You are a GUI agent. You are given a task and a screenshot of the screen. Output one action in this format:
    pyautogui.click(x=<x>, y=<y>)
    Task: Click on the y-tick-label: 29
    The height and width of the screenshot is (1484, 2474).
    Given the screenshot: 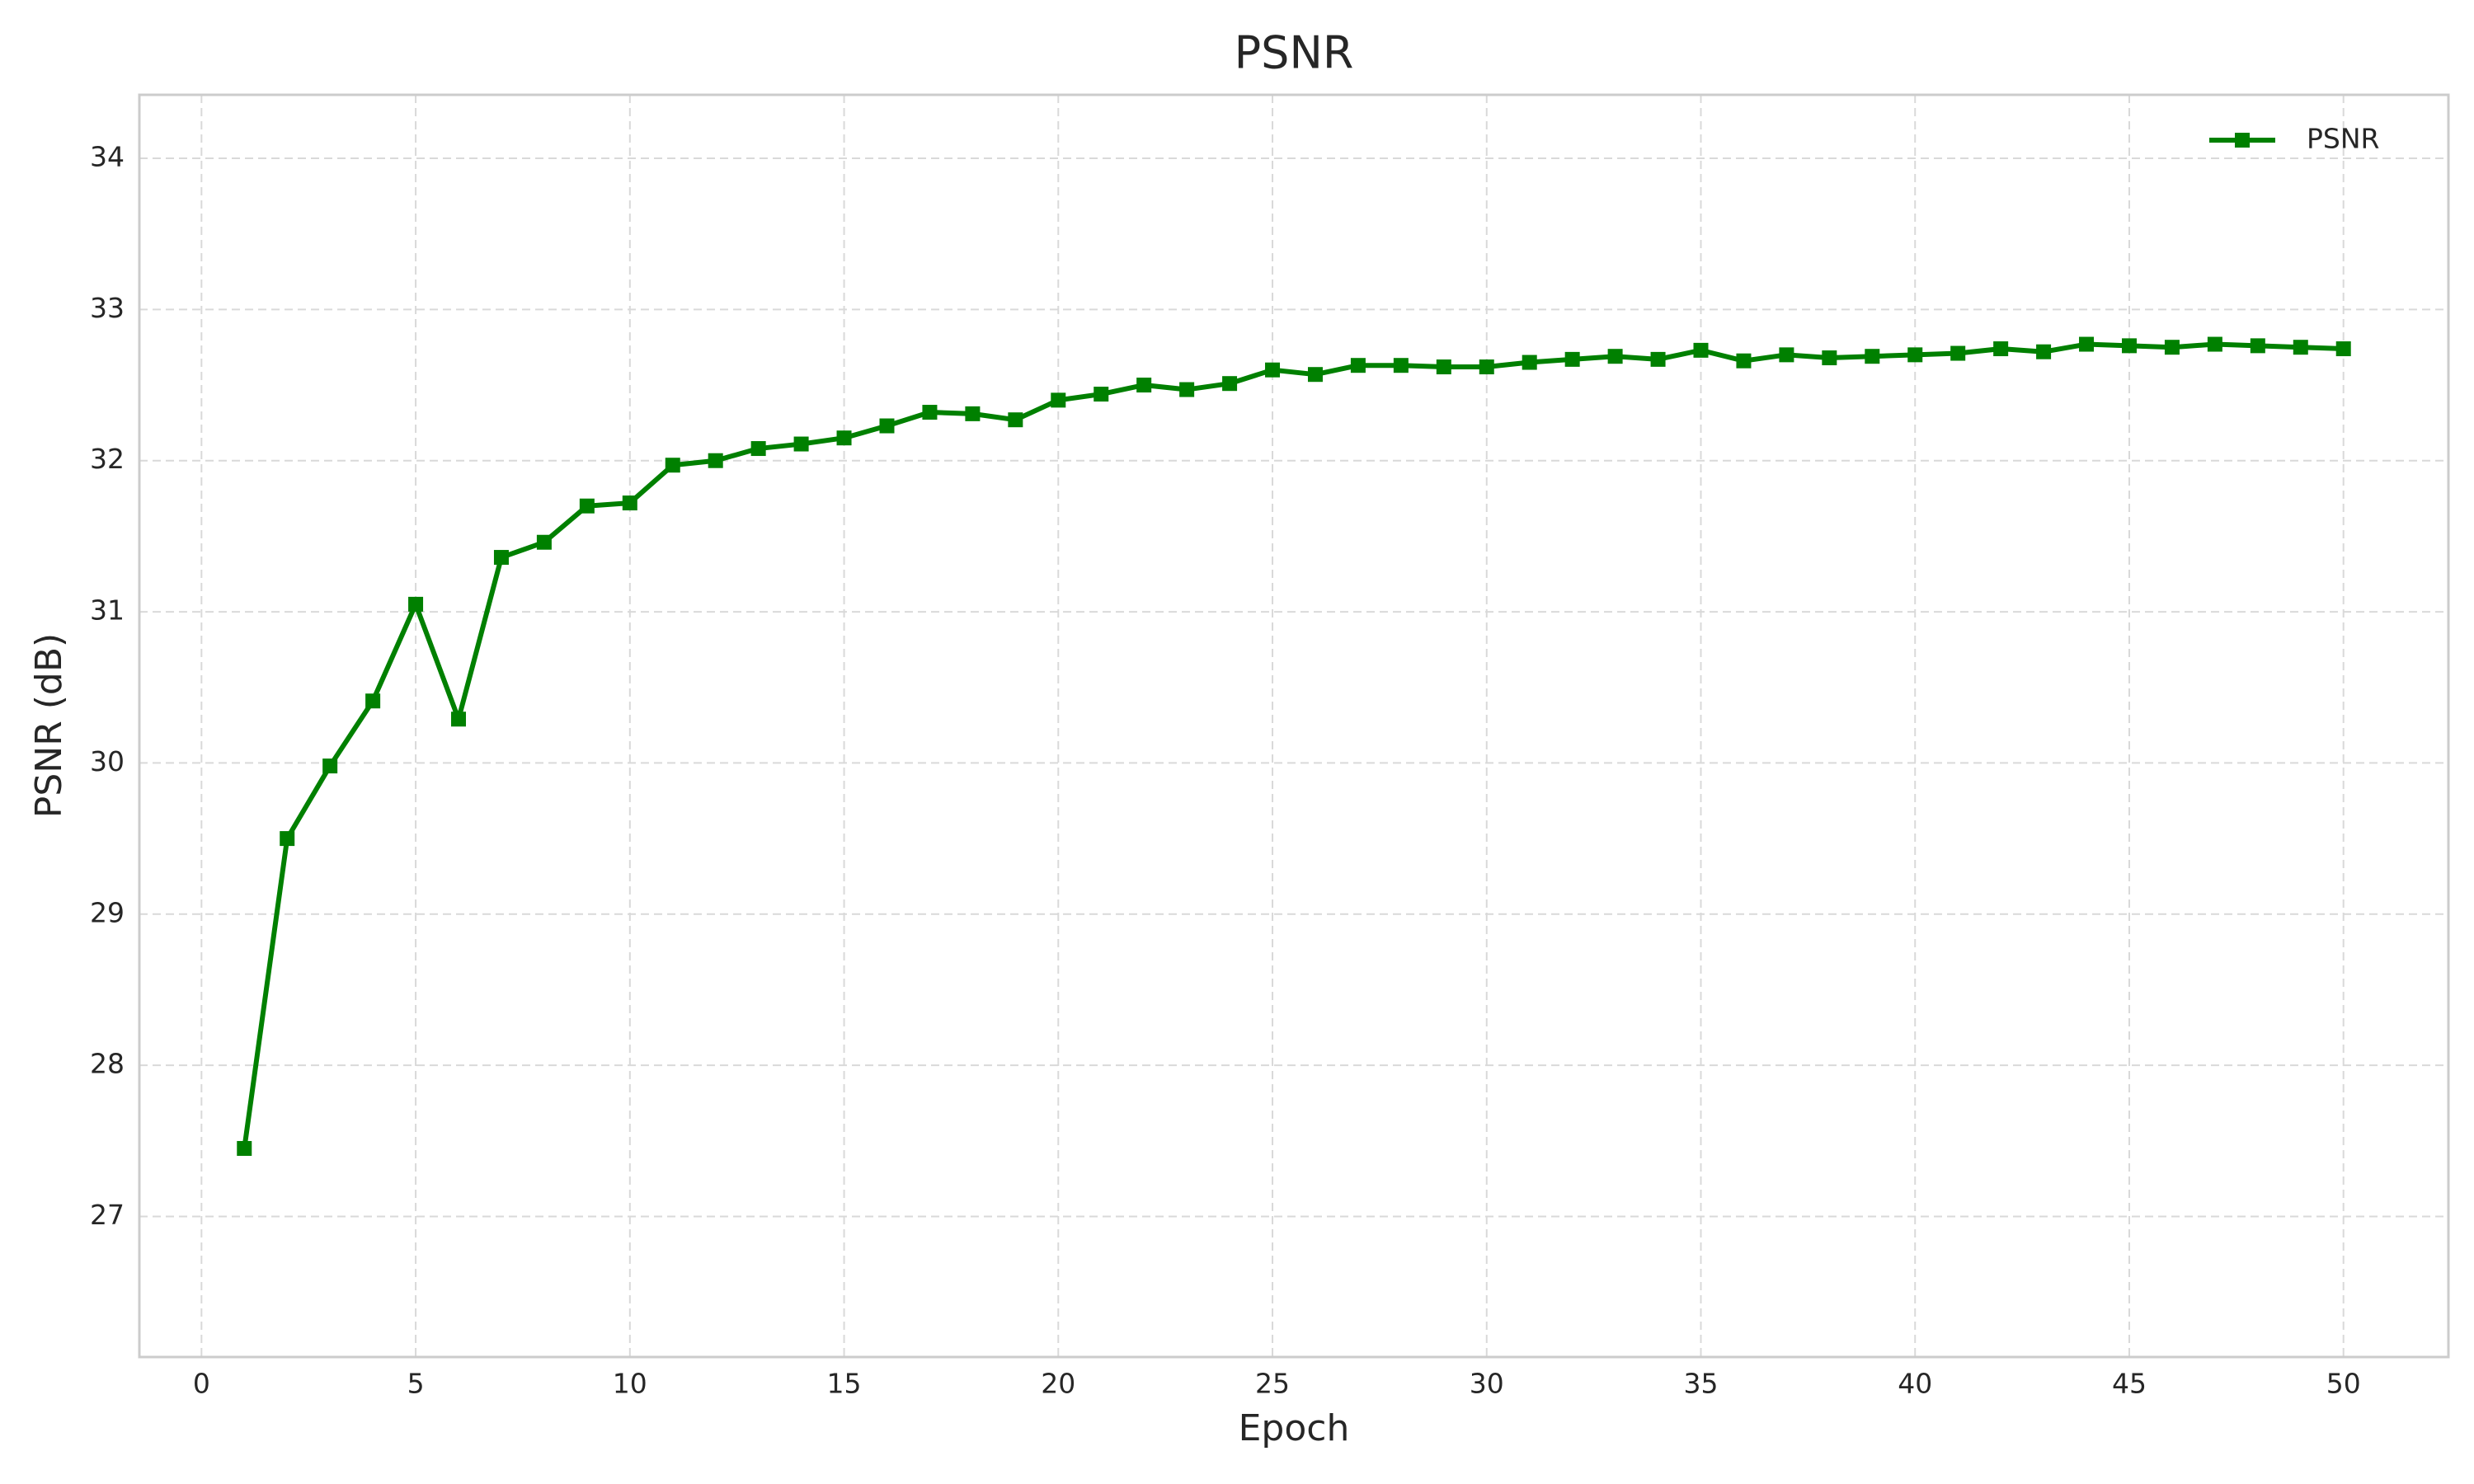 What is the action you would take?
    pyautogui.click(x=107, y=912)
    